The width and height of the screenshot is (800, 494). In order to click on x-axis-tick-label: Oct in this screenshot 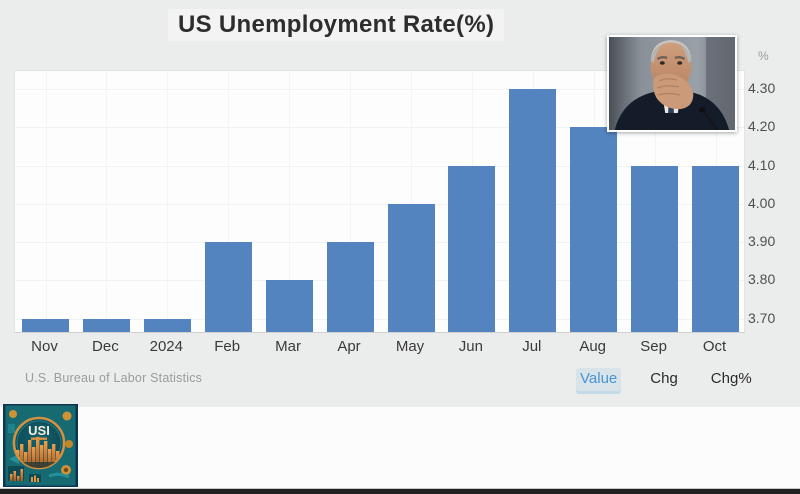, I will do `click(714, 346)`.